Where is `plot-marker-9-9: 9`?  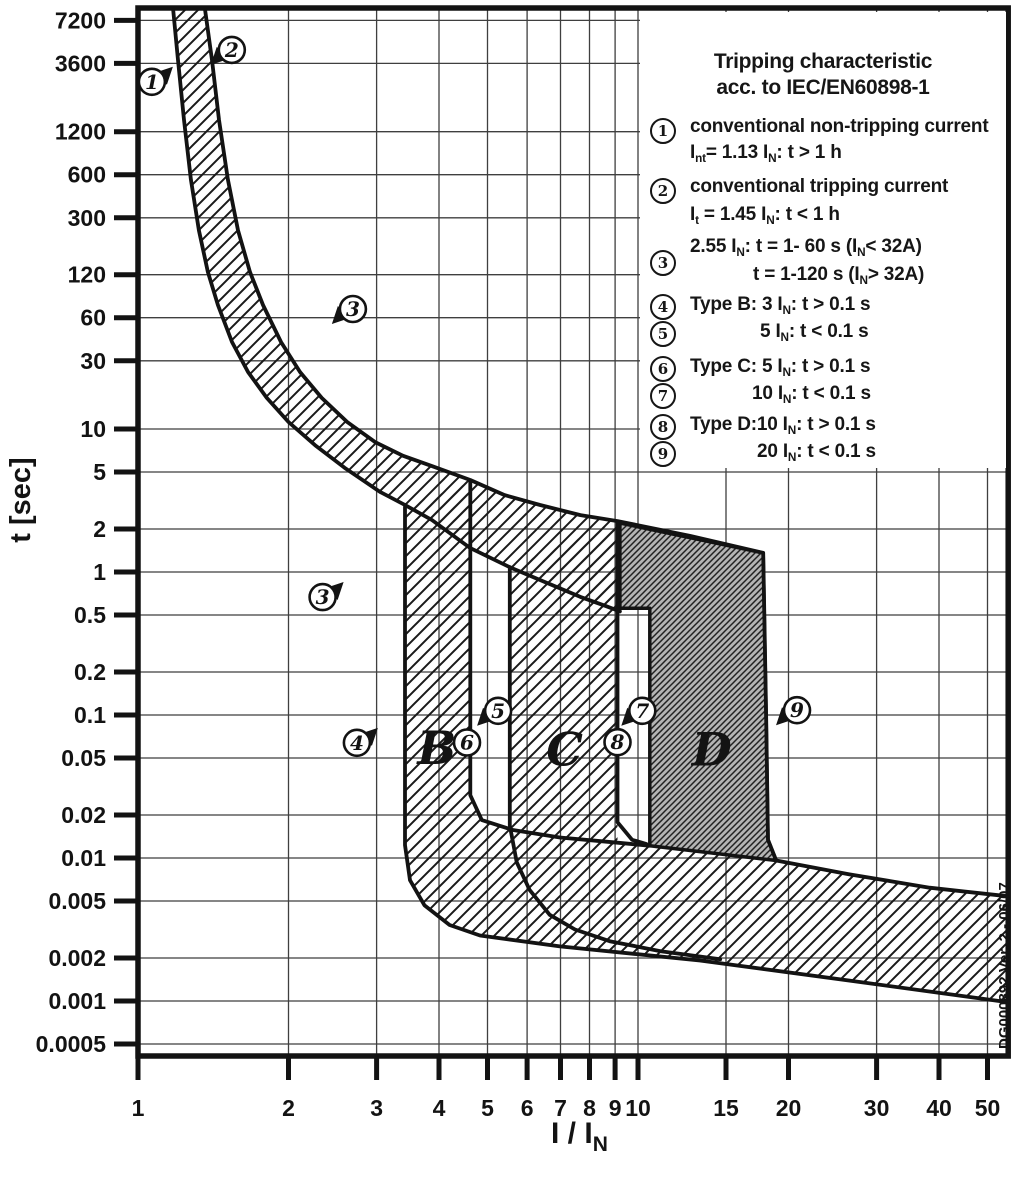
plot-marker-9-9: 9 is located at coordinates (794, 710).